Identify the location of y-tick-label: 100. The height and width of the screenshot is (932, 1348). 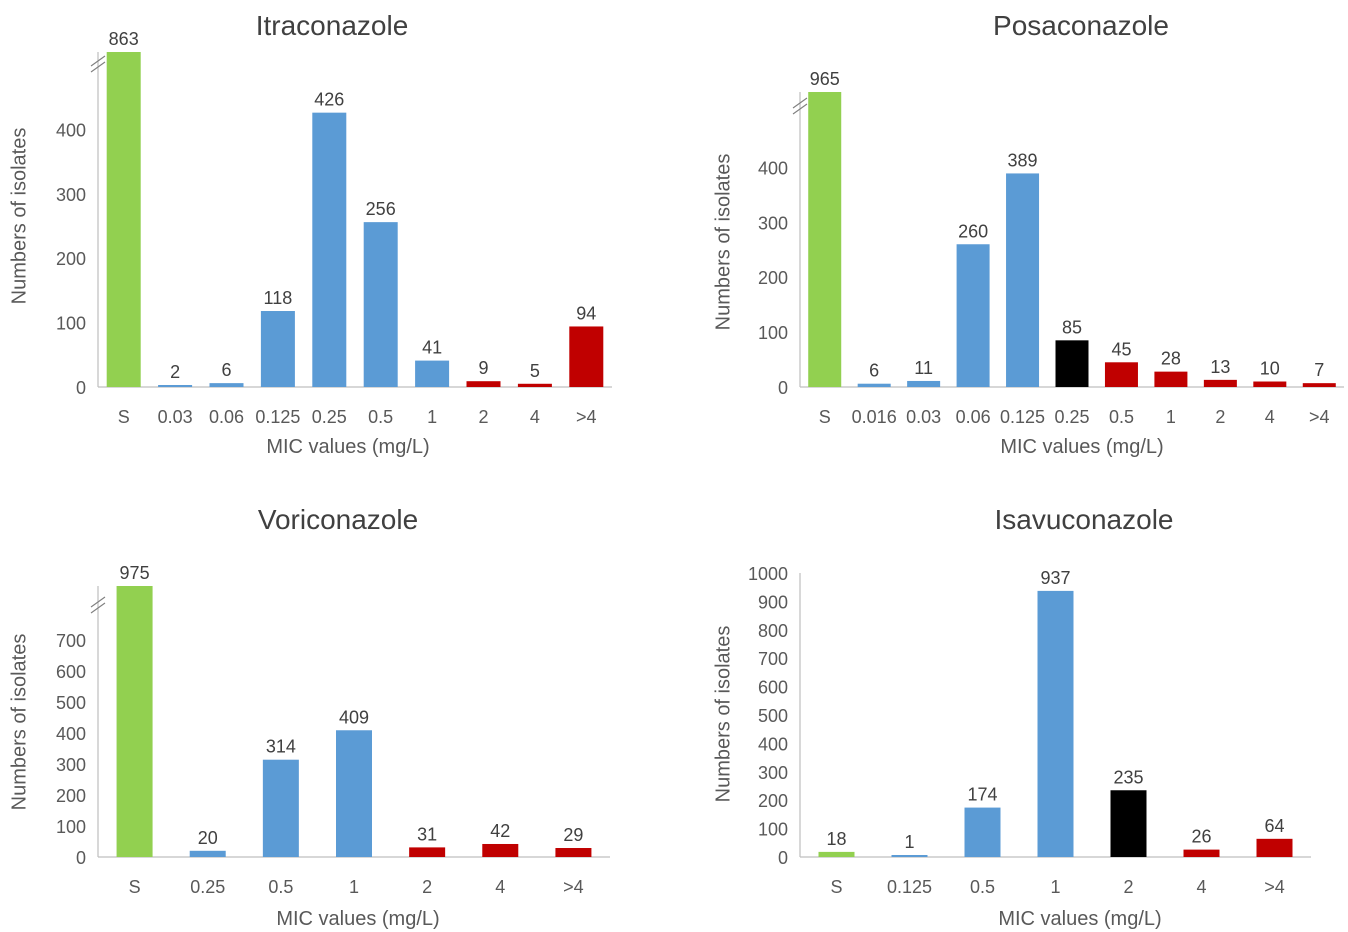
(773, 333).